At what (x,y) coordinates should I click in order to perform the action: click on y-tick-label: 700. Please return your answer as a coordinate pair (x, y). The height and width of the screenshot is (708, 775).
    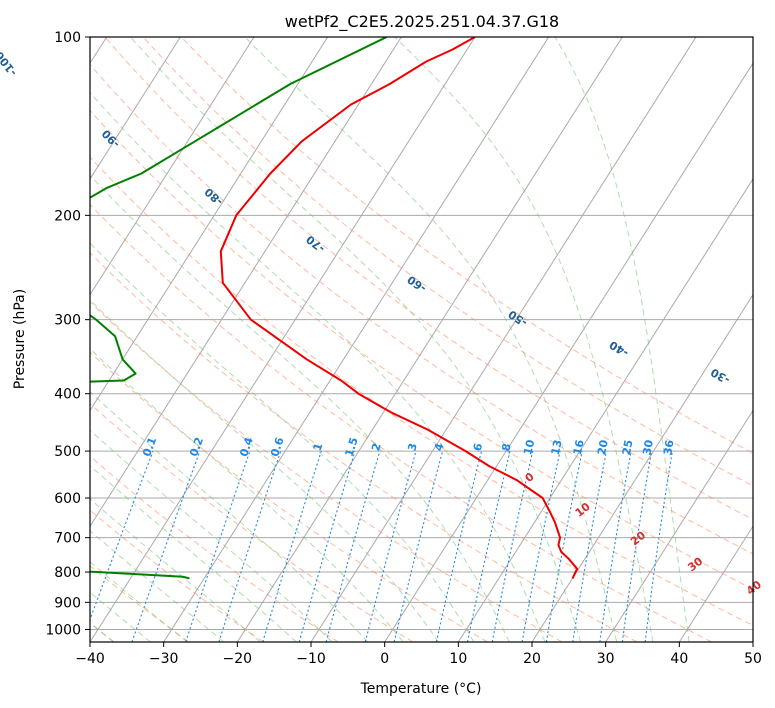
    Looking at the image, I should click on (67, 539).